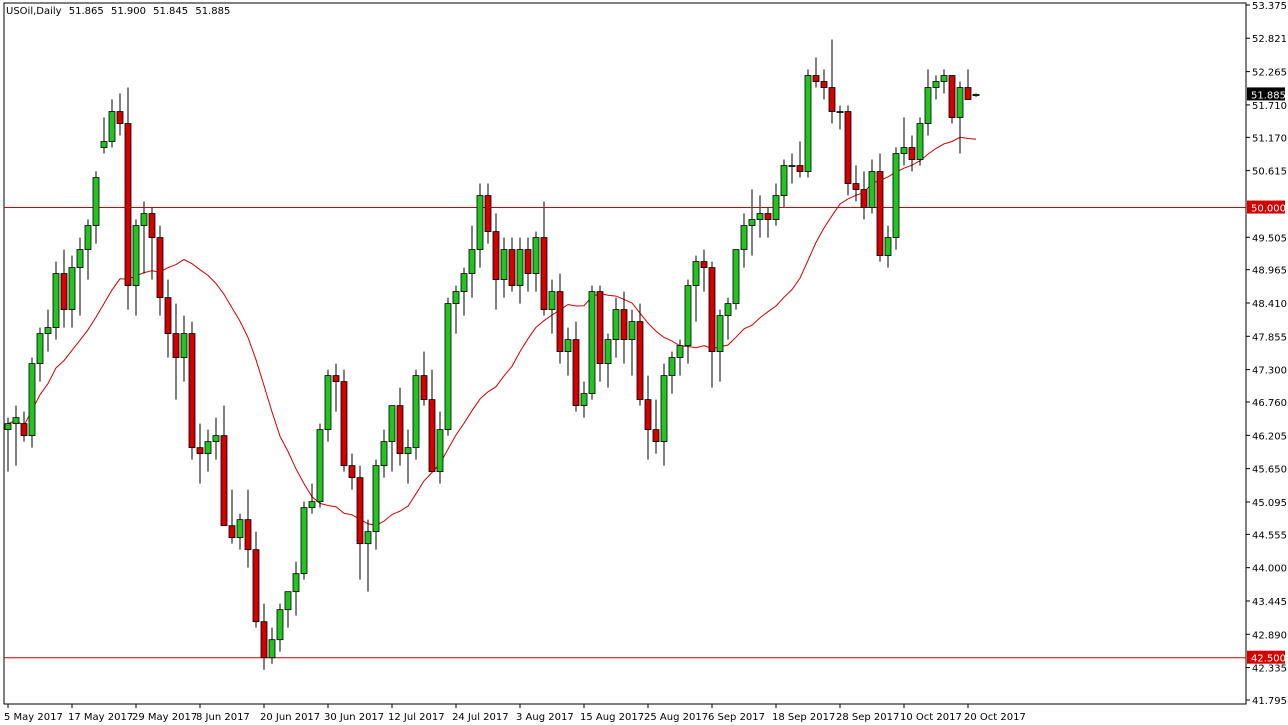 The height and width of the screenshot is (725, 1288). I want to click on y-tick-label: 46.760, so click(1269, 403).